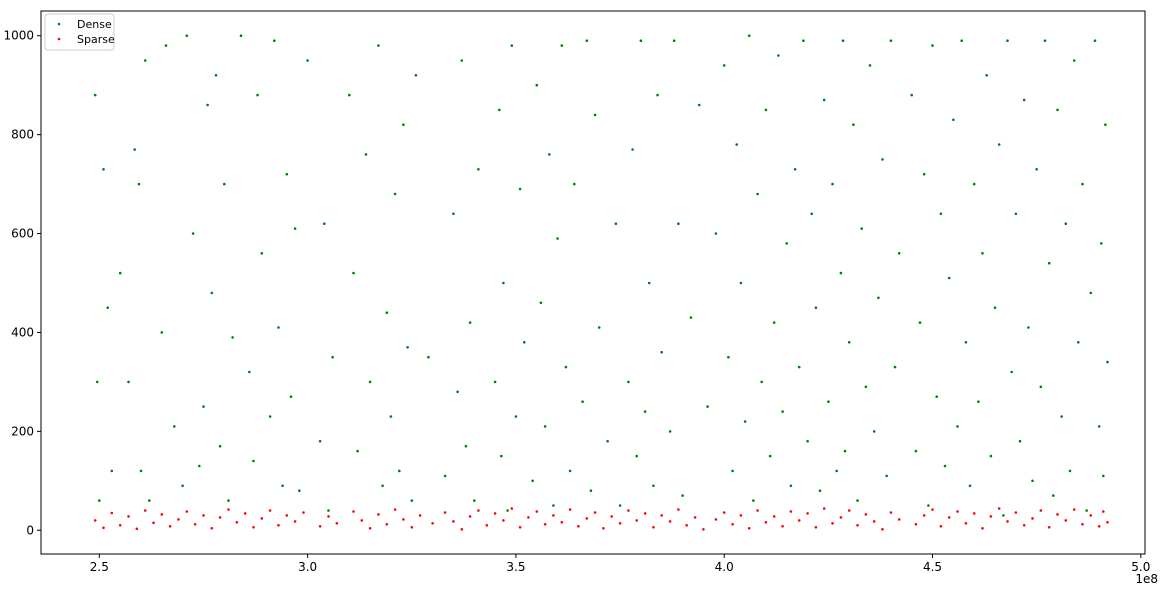  What do you see at coordinates (30, 530) in the screenshot?
I see `y-tick-label-0: 0` at bounding box center [30, 530].